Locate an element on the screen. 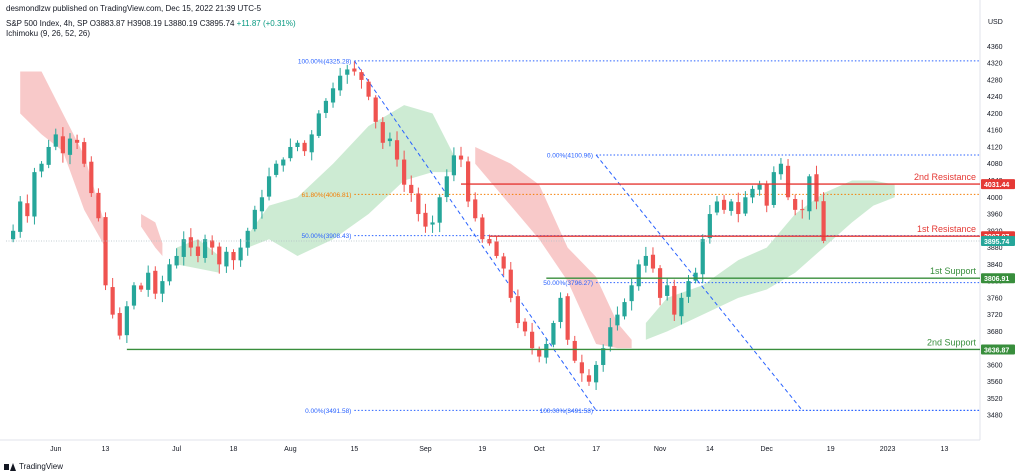 This screenshot has height=475, width=1024. x-tick-label: 19 is located at coordinates (482, 449).